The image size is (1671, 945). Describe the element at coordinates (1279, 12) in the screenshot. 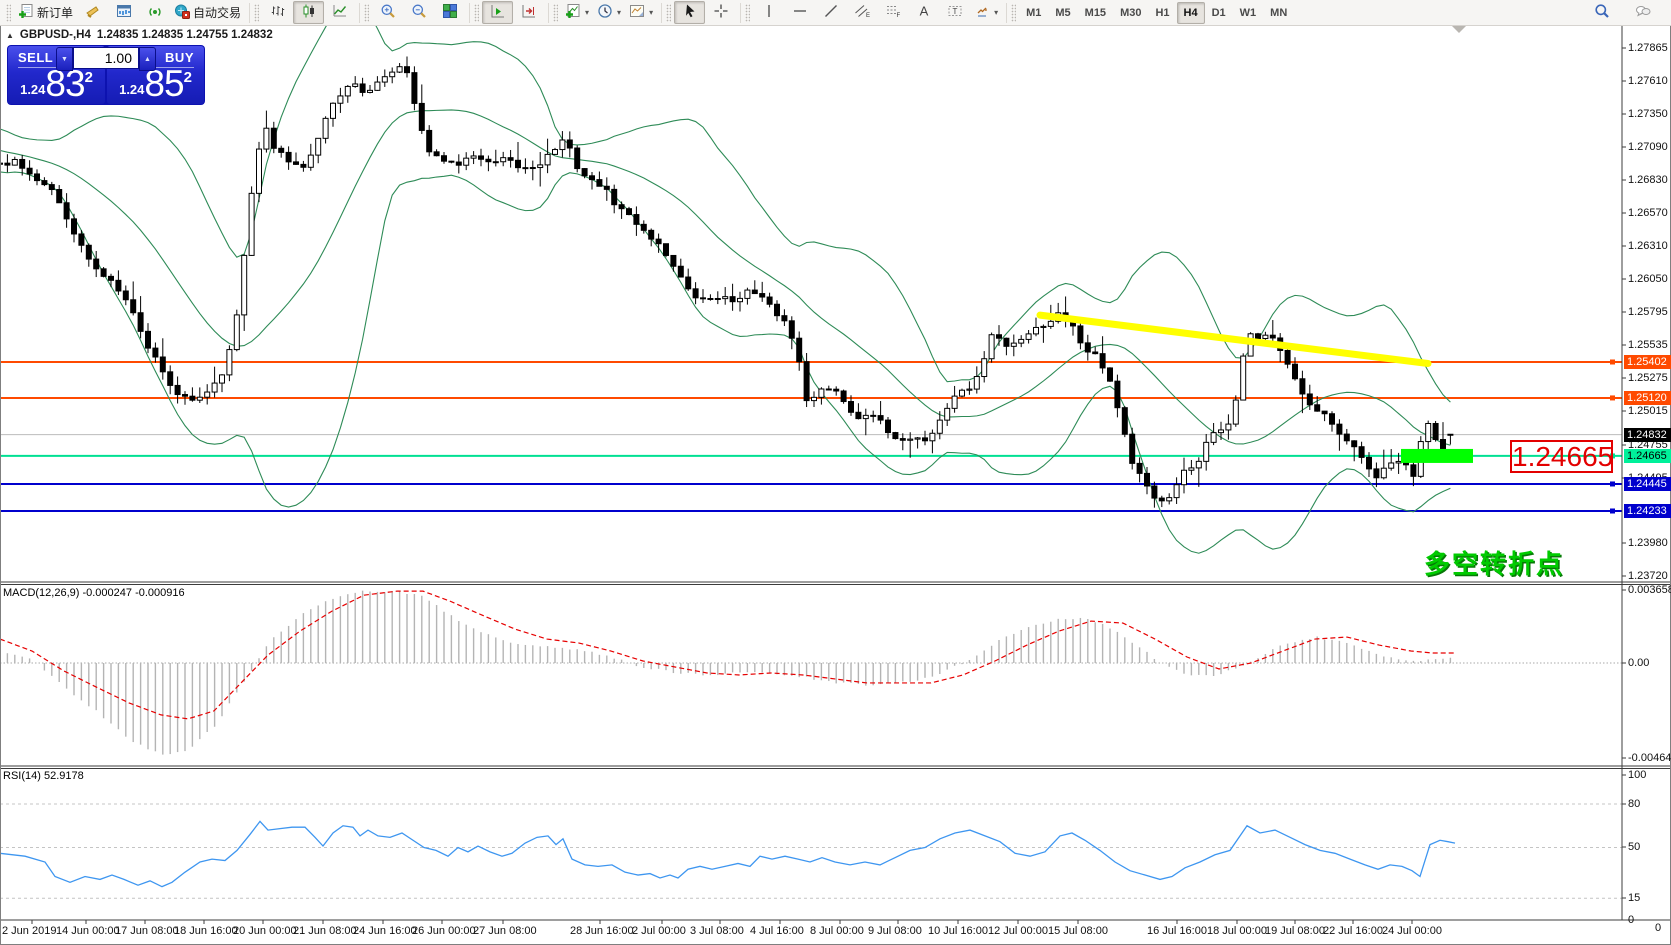

I see `timeframe-mn: MN` at that location.